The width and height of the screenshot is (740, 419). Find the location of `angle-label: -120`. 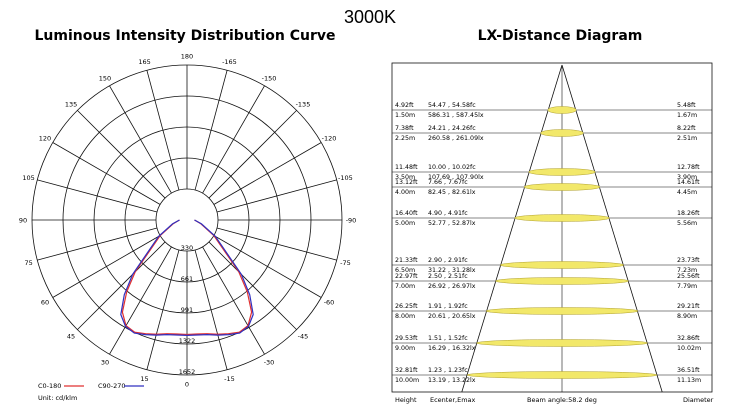

angle-label: -120 is located at coordinates (329, 139).